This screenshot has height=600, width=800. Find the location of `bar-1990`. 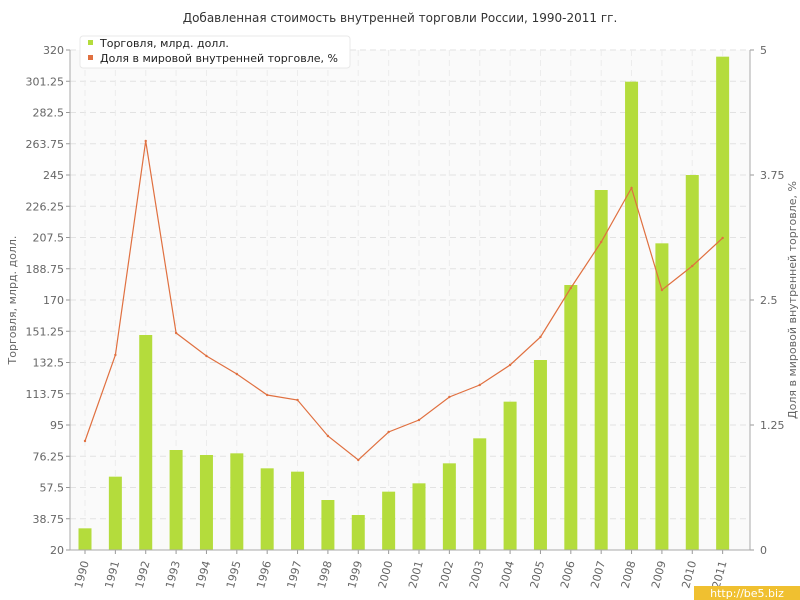

bar-1990 is located at coordinates (85, 539).